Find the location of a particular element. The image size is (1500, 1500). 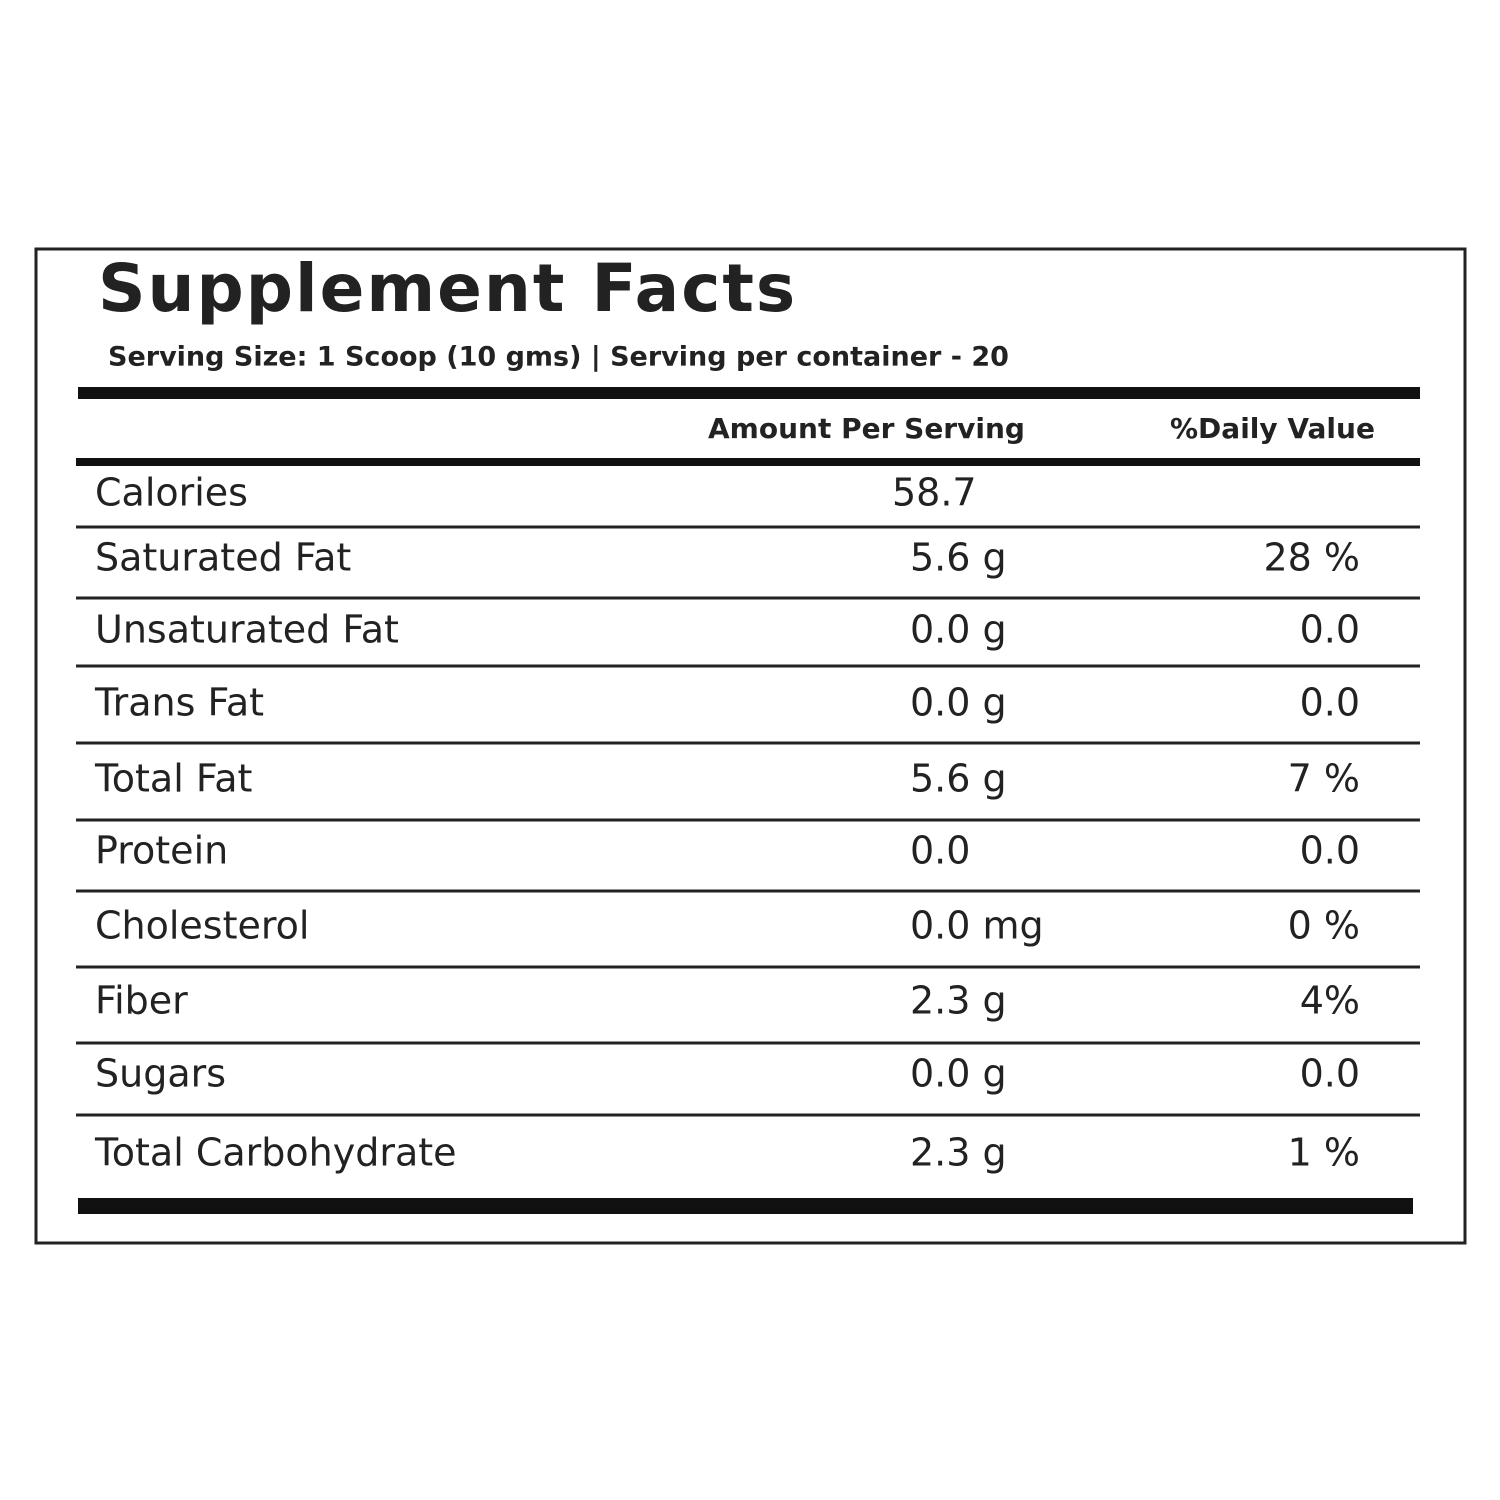

daily-value: 0 % is located at coordinates (1324, 926).